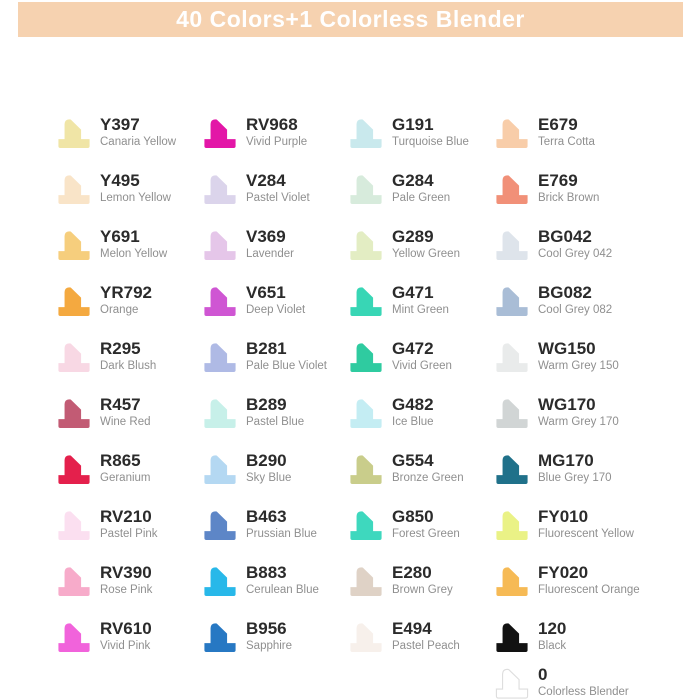 The width and height of the screenshot is (700, 700). I want to click on color-code: BG082, so click(565, 293).